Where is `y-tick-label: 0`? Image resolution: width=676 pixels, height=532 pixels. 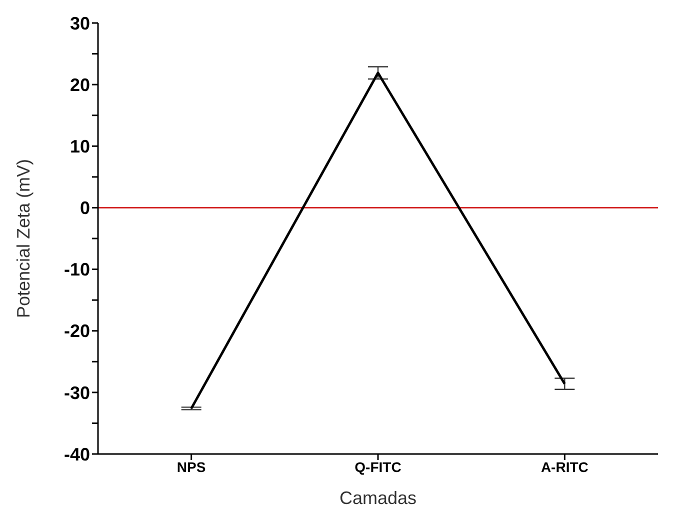 y-tick-label: 0 is located at coordinates (85, 208).